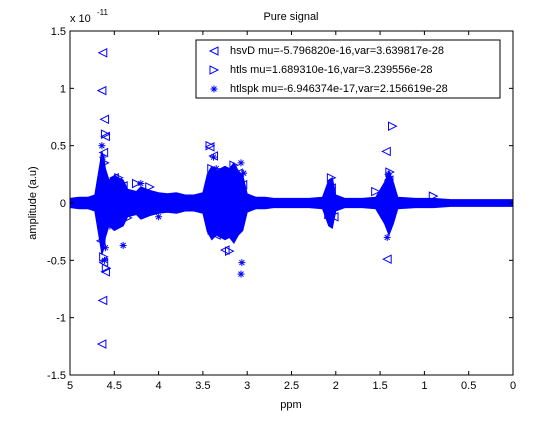  I want to click on data-point-s2-12-stroke, so click(222, 187).